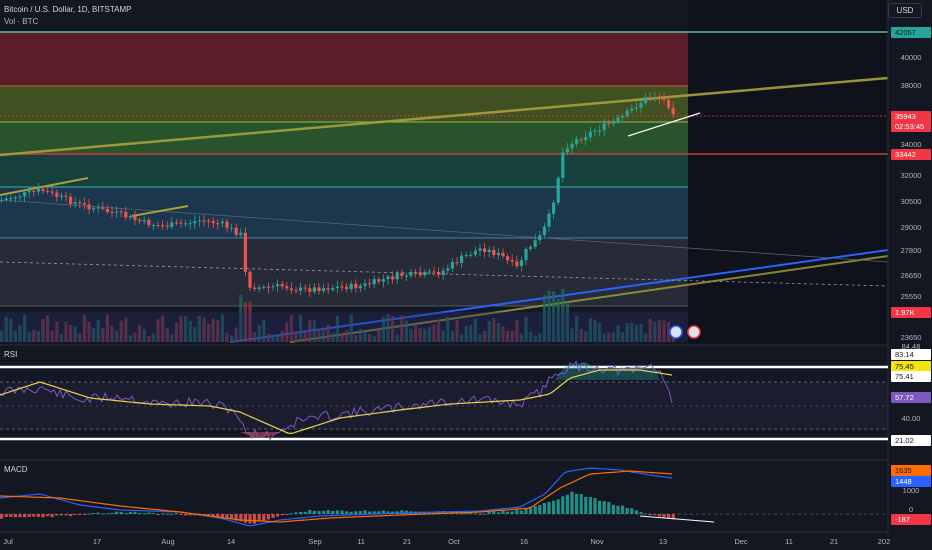  What do you see at coordinates (454, 541) in the screenshot?
I see `time-axis-label: Oct` at bounding box center [454, 541].